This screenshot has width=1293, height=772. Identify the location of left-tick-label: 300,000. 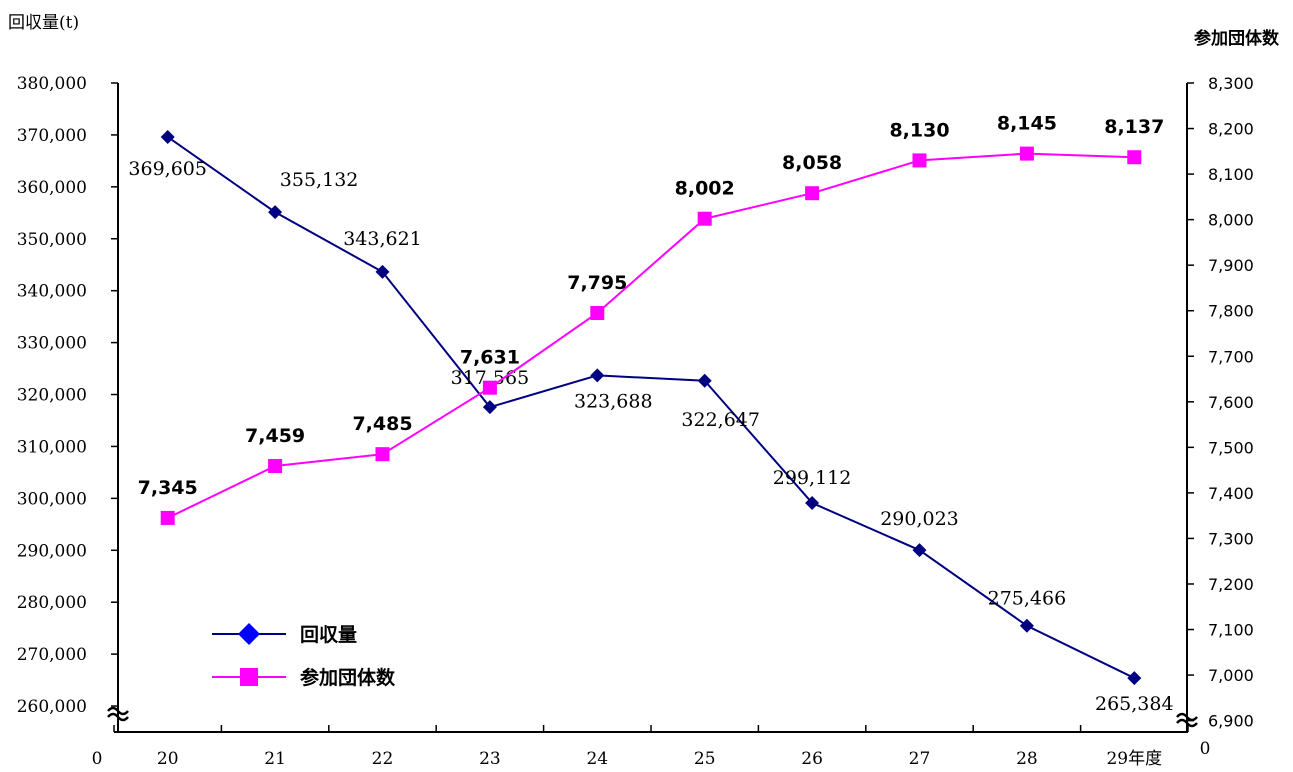
(52, 499).